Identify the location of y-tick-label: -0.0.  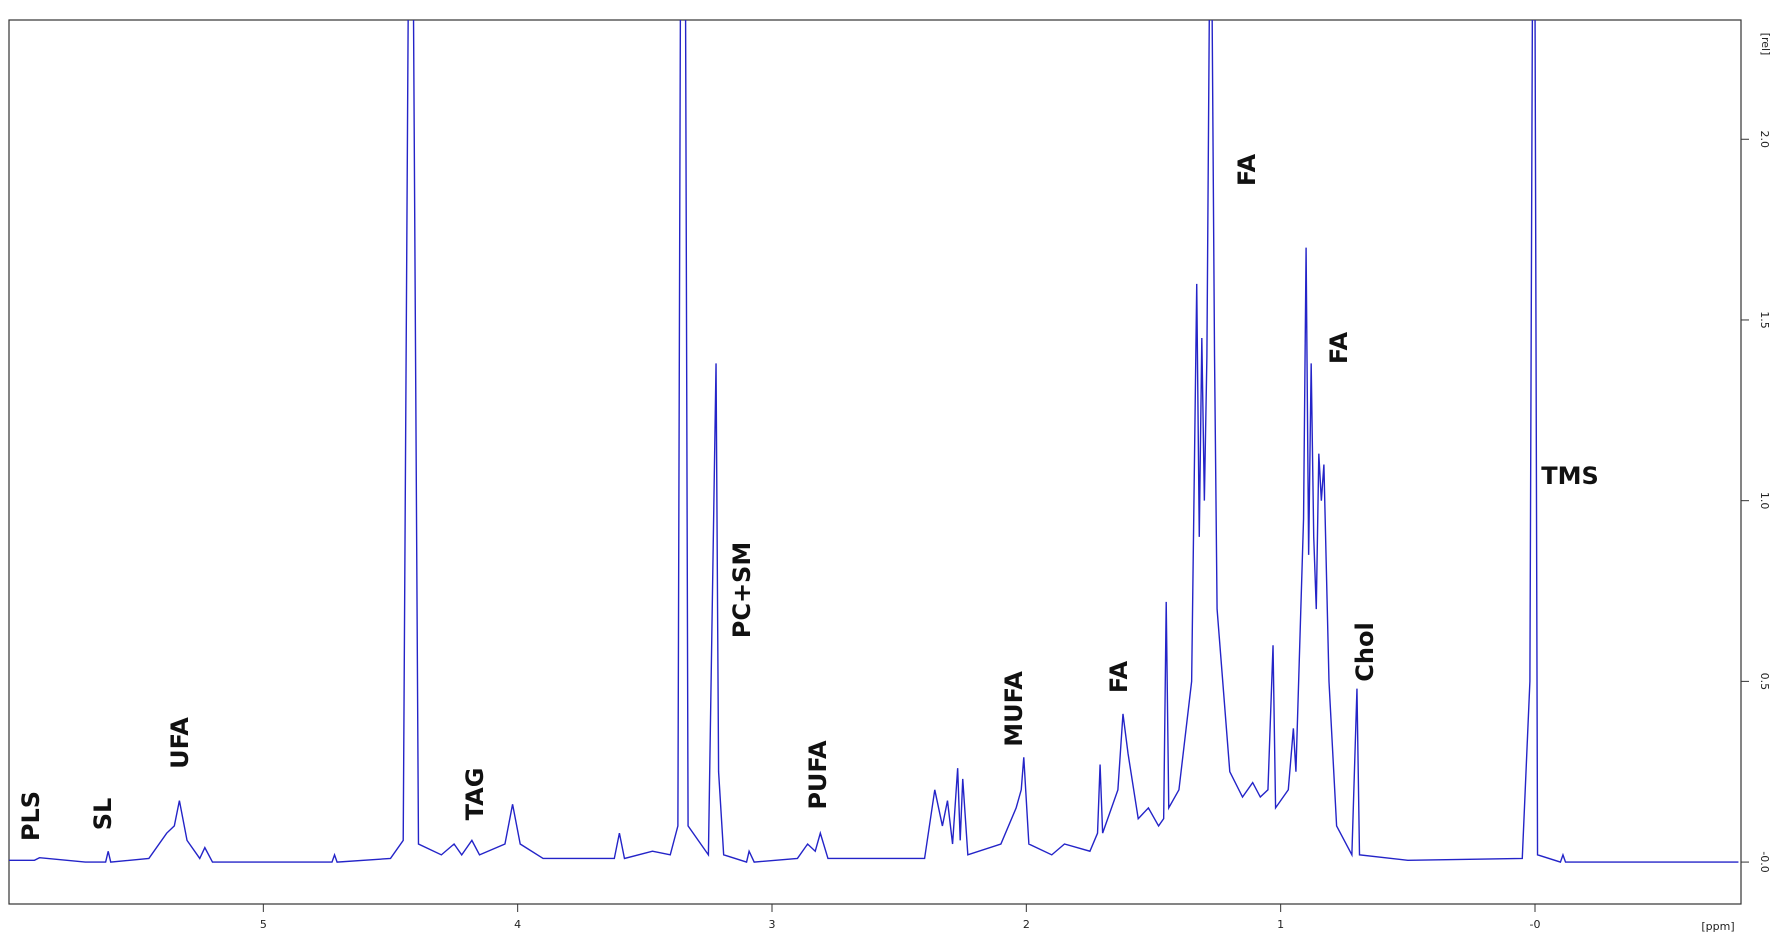
(1764, 861).